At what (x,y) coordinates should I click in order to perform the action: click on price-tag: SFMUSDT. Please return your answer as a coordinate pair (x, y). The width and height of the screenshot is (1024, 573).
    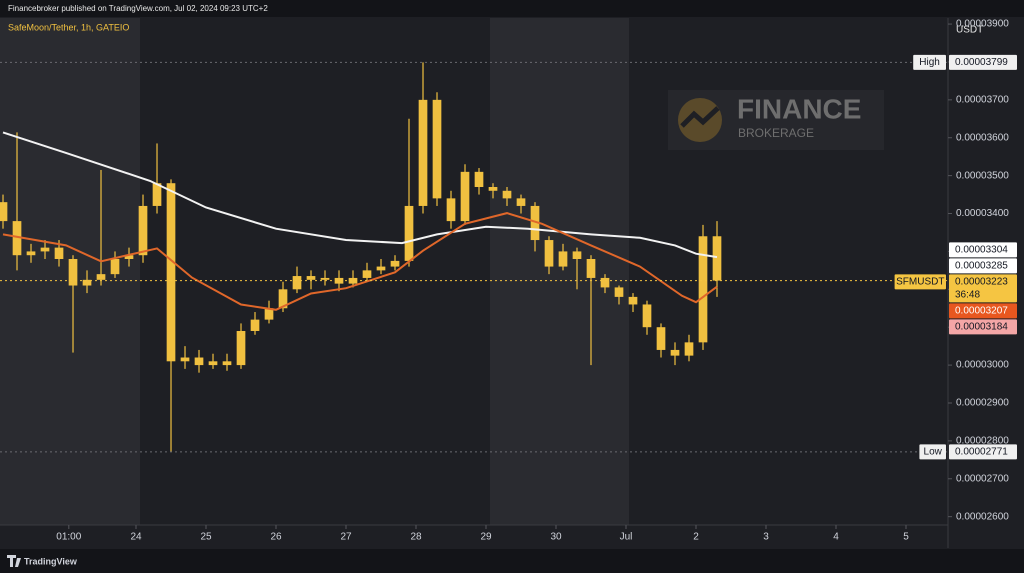
    Looking at the image, I should click on (920, 282).